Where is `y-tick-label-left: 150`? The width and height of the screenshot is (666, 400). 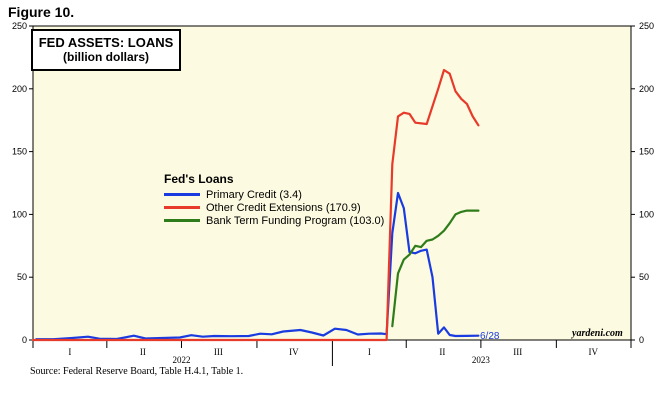 y-tick-label-left: 150 is located at coordinates (19, 152).